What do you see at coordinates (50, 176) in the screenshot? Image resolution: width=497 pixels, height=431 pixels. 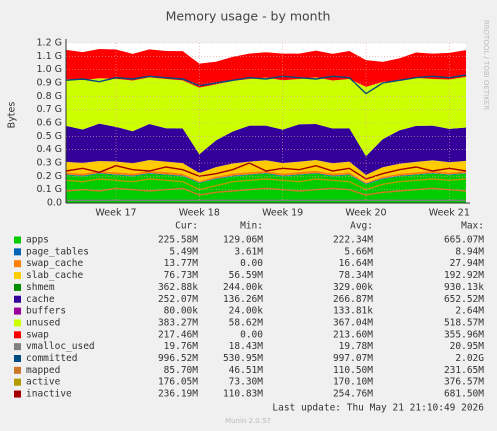 I see `y-tick-label: 0.2 G` at bounding box center [50, 176].